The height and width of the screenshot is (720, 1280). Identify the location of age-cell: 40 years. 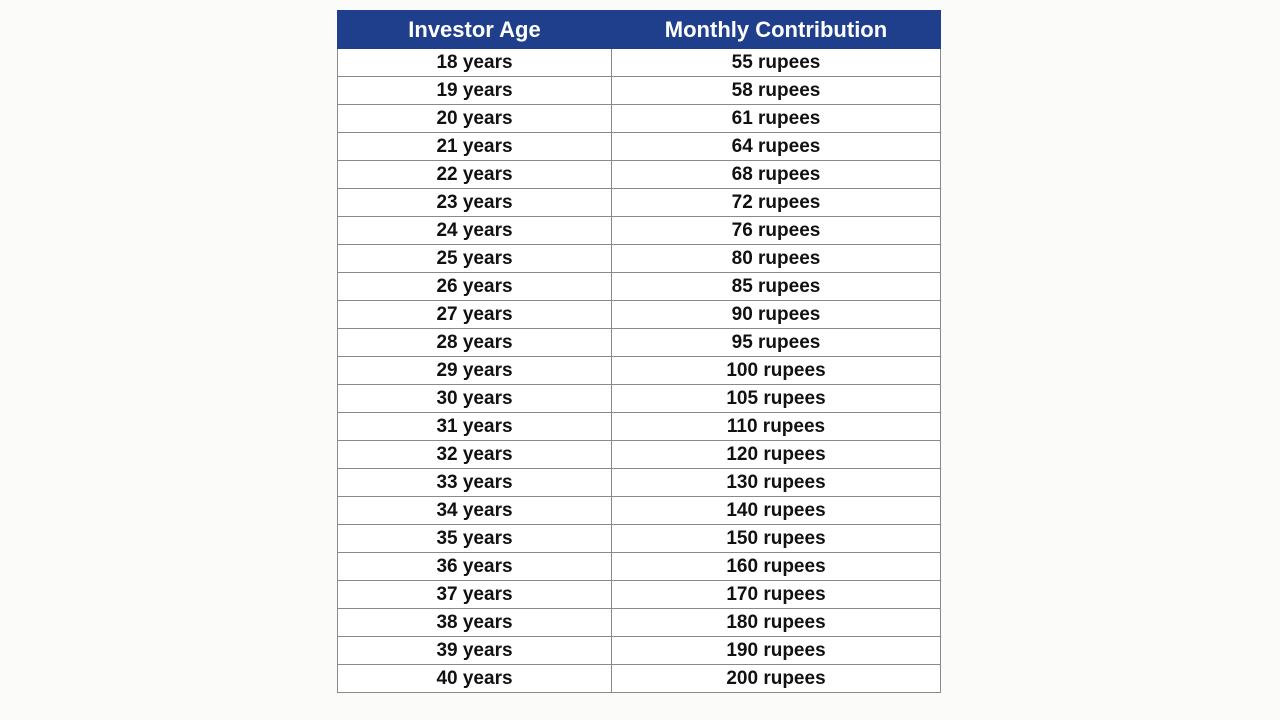
(474, 678).